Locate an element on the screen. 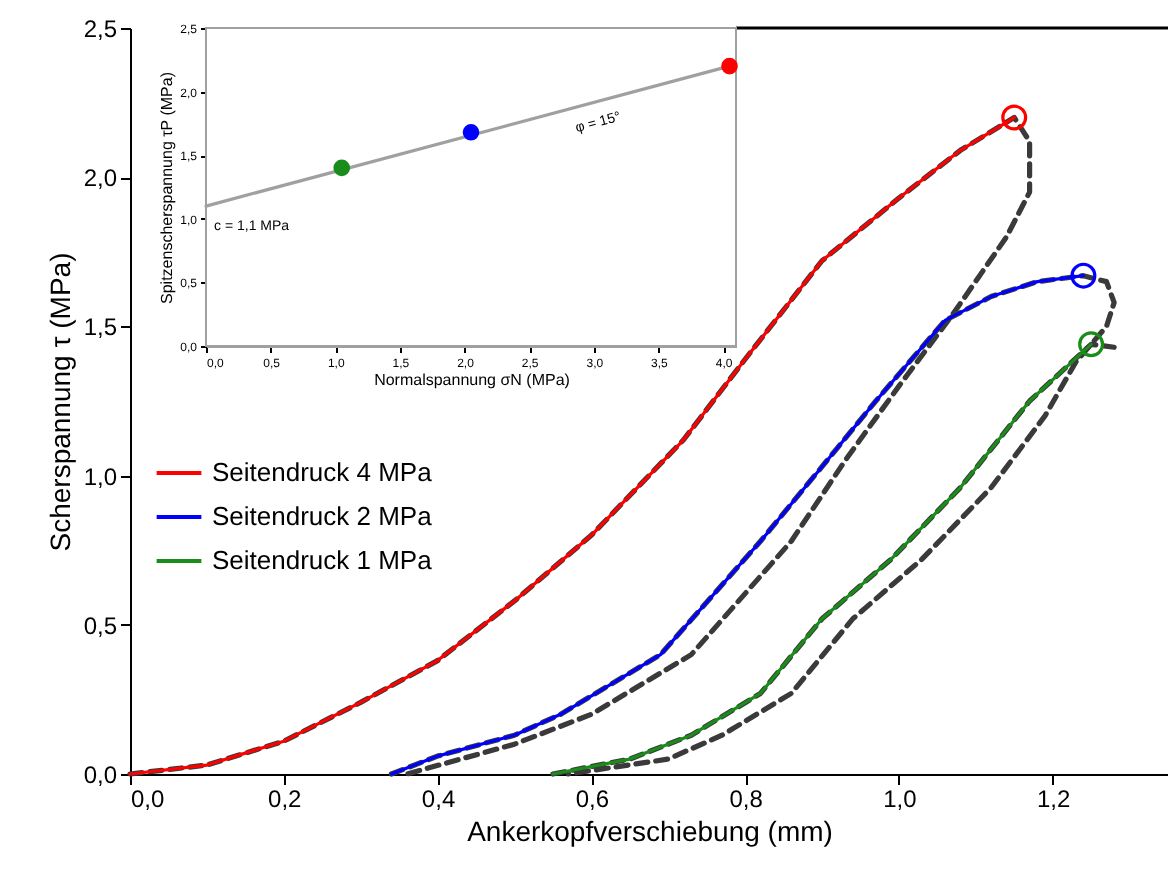  x-tick-label: 0,0 is located at coordinates (148, 799).